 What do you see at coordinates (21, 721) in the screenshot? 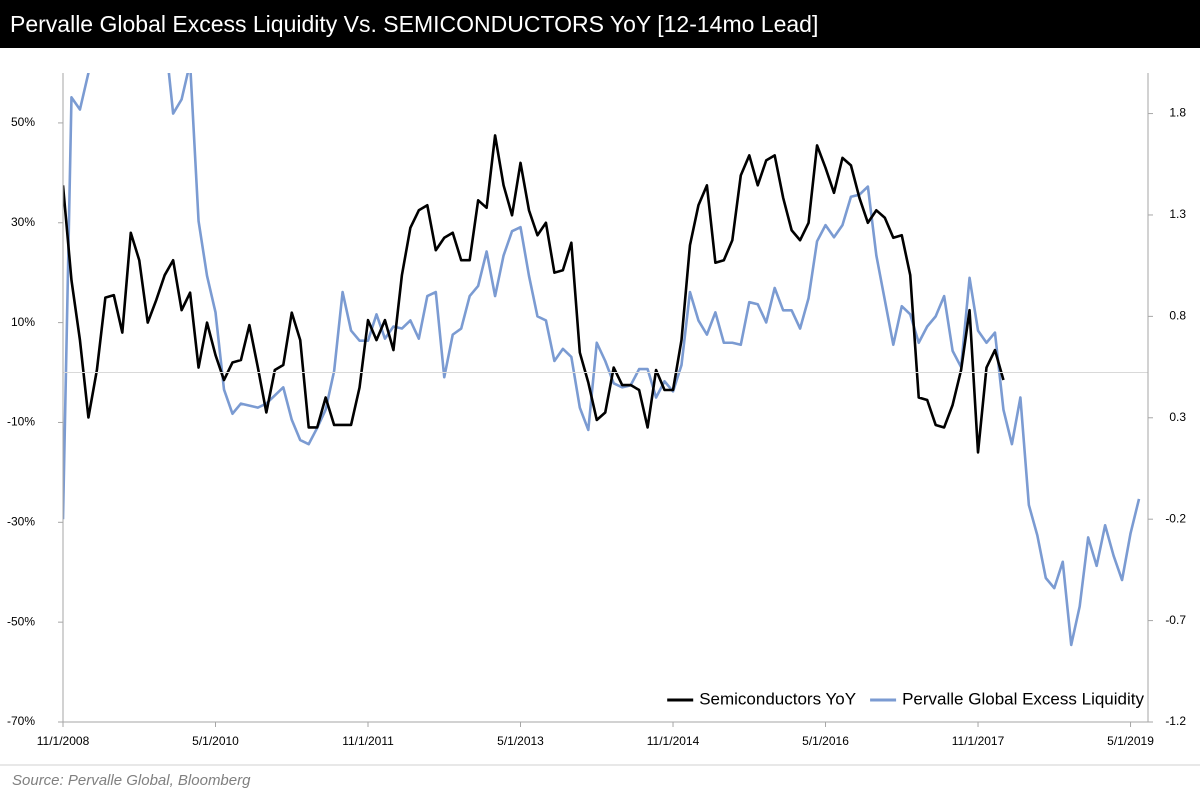
I see `y-tick-label: -70%` at bounding box center [21, 721].